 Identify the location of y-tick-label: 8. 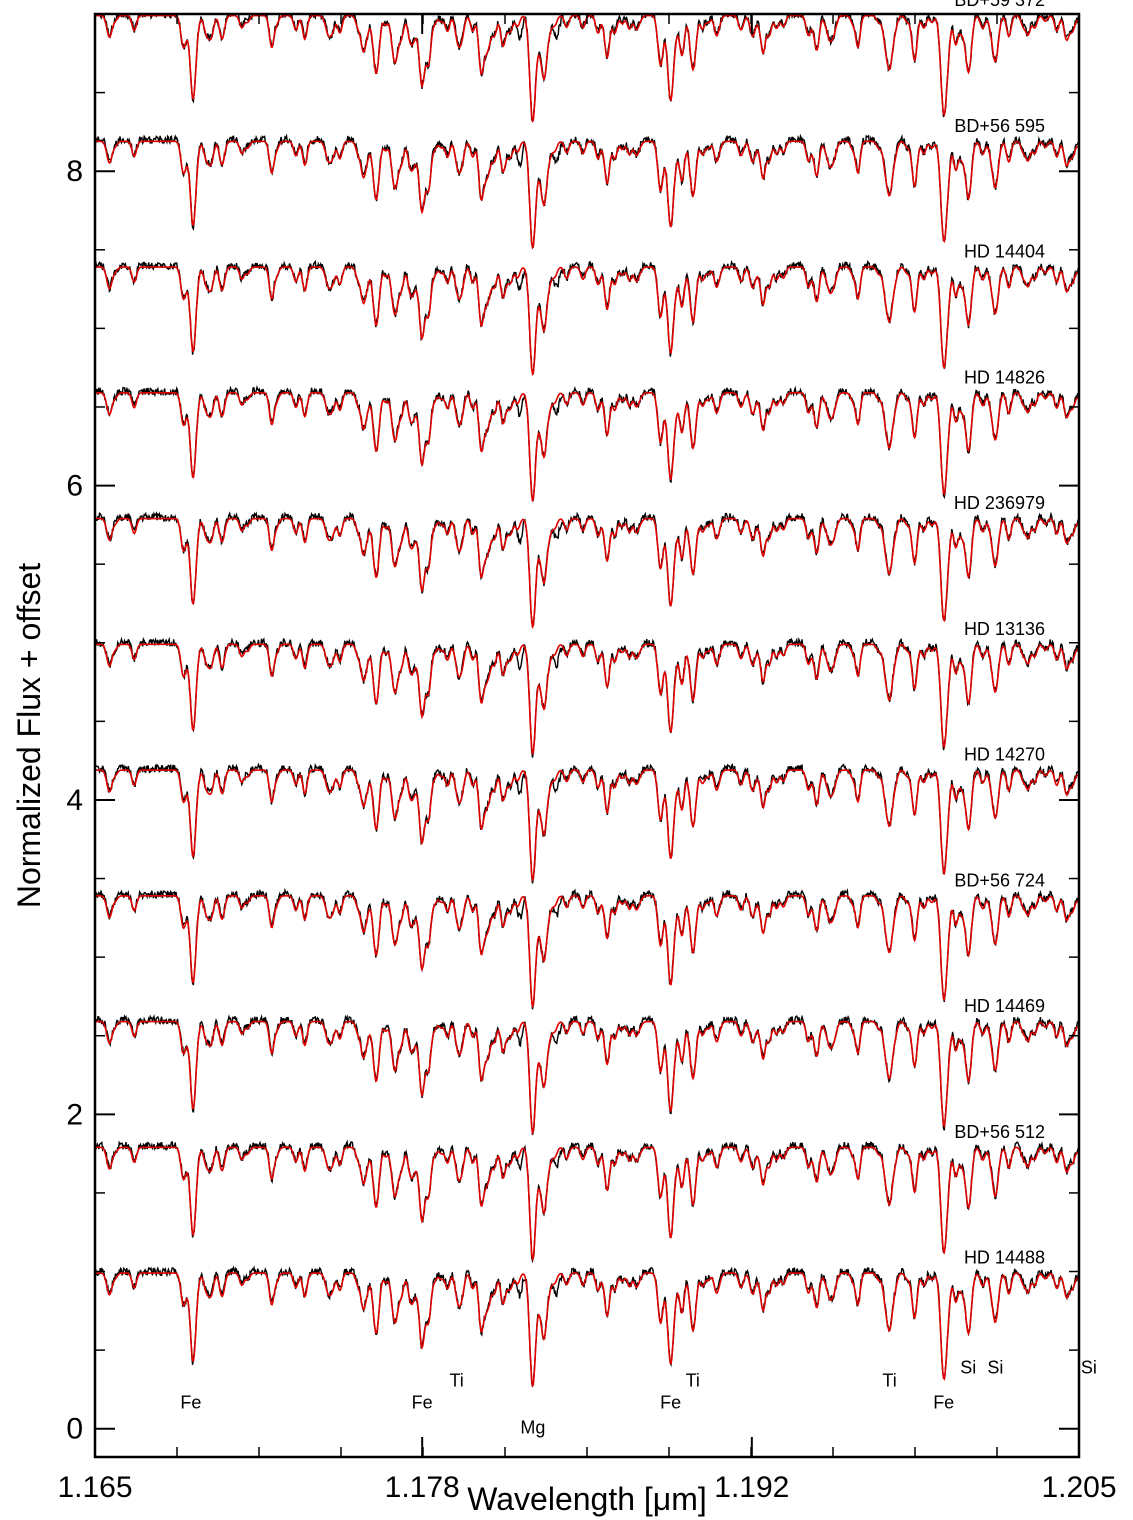
(74, 171).